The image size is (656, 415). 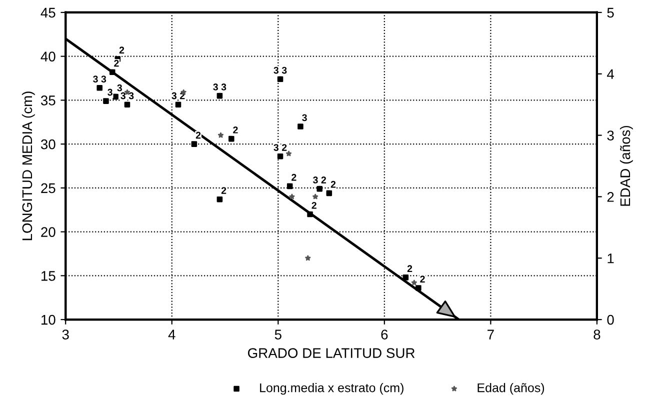 I want to click on y-tick-label: 25, so click(x=48, y=188).